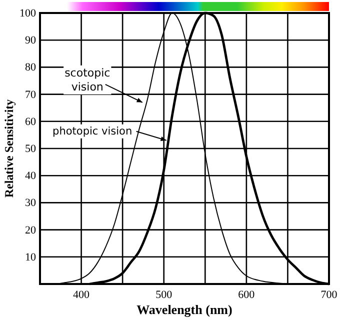 This screenshot has height=320, width=347. I want to click on x-tick-label: 500, so click(164, 294).